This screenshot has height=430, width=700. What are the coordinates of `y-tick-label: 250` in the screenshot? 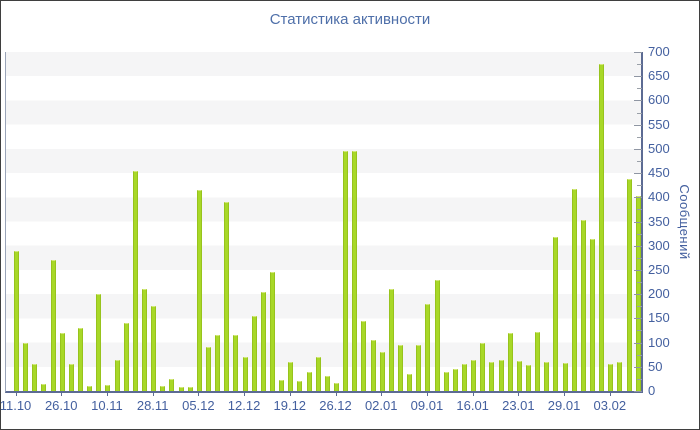 It's located at (659, 269).